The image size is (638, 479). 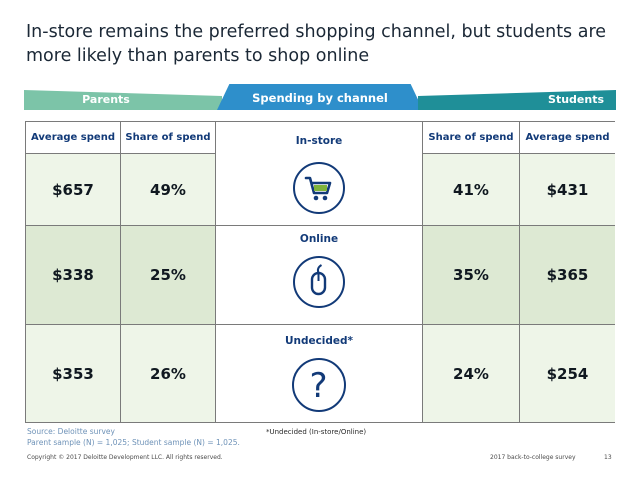 I want to click on undecided-footnote: *Undecided (In-store/Online), so click(x=316, y=432).